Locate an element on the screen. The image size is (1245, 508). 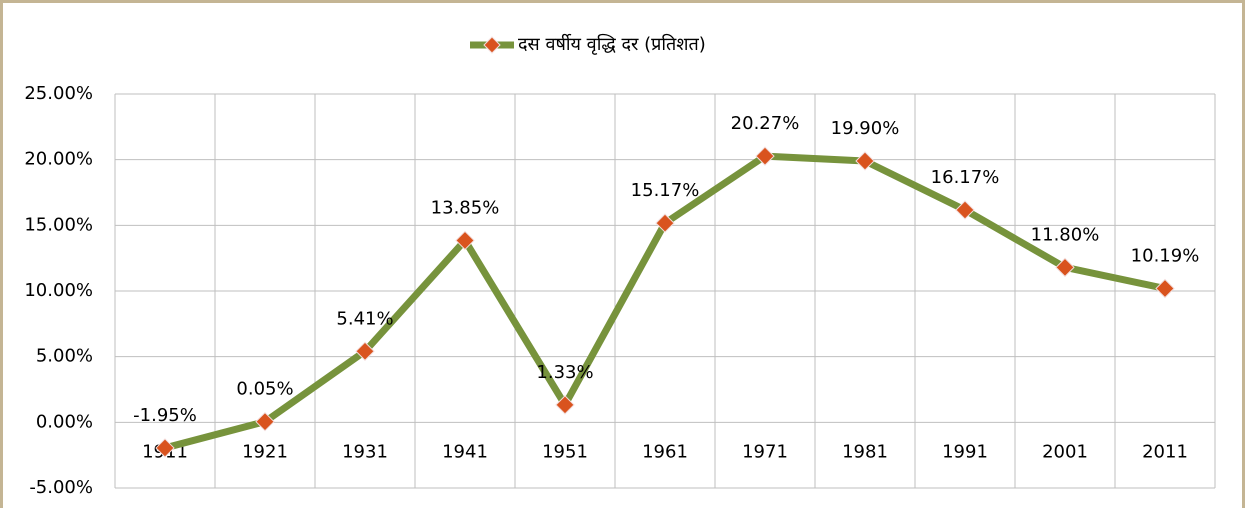
y-tick-label: 20.00% is located at coordinates (58, 159).